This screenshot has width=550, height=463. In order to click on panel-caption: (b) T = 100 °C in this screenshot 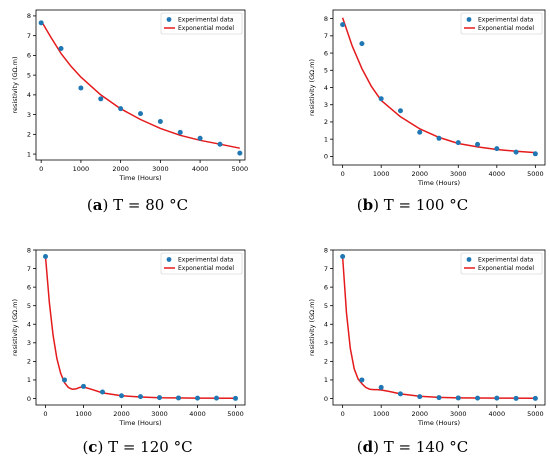, I will do `click(412, 205)`.